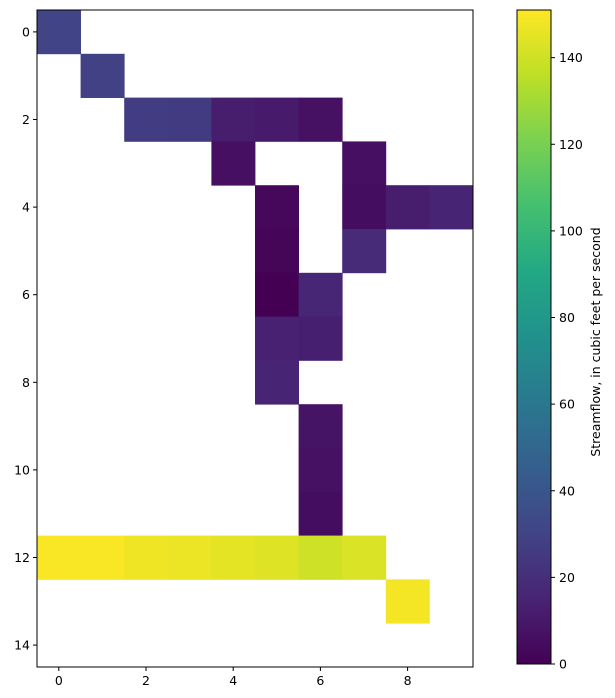 The image size is (615, 698). What do you see at coordinates (26, 382) in the screenshot?
I see `y-tick-label: 8` at bounding box center [26, 382].